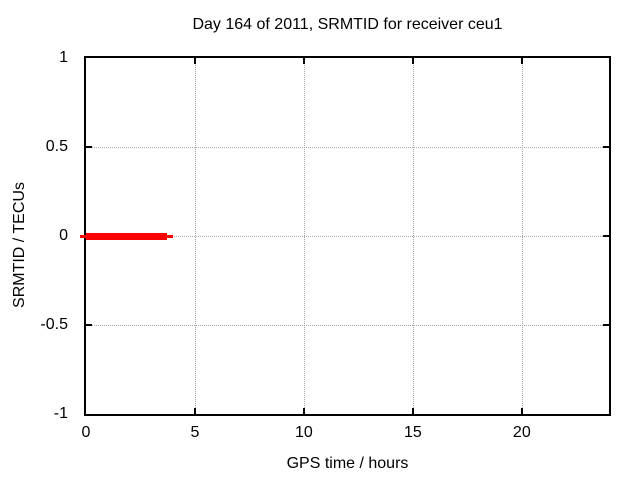  Describe the element at coordinates (195, 432) in the screenshot. I see `x-tick-label: 5` at that location.